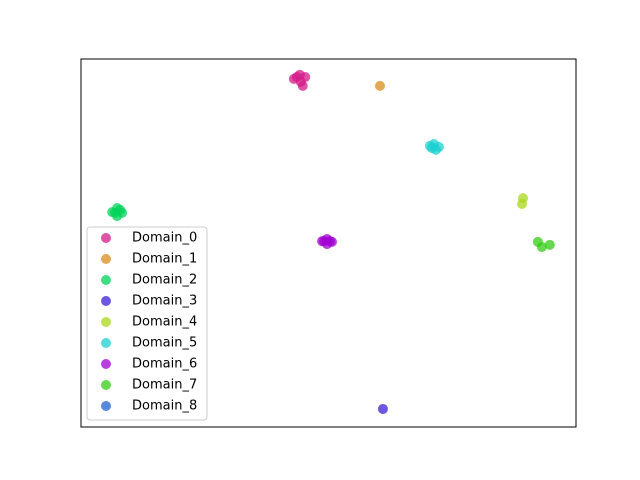 Image resolution: width=640 pixels, height=480 pixels. I want to click on legend-label: Domain_5, so click(164, 343).